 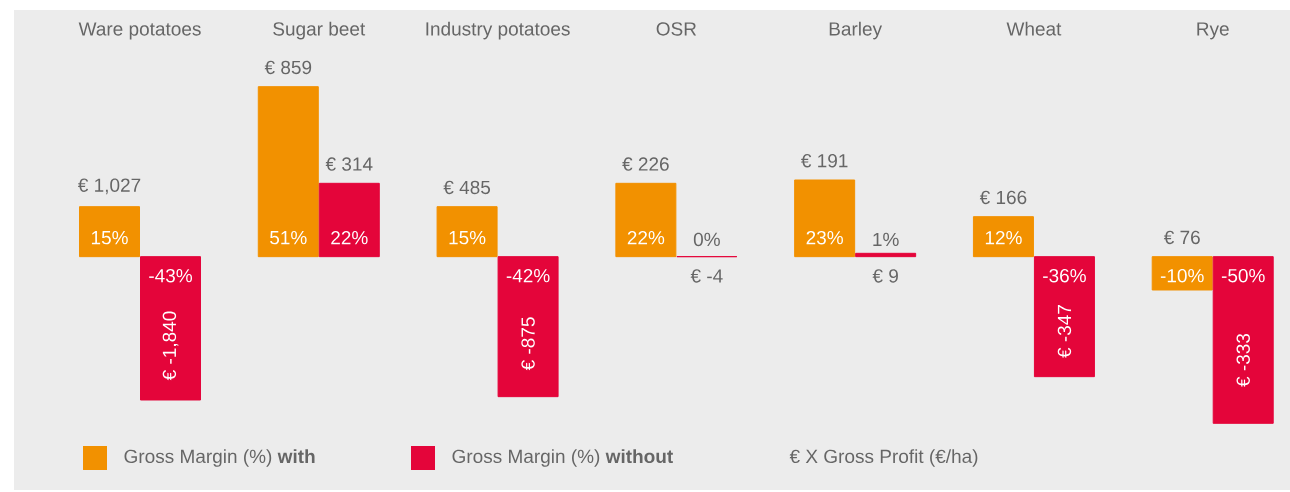 I want to click on annotation: € -347, so click(x=1064, y=331).